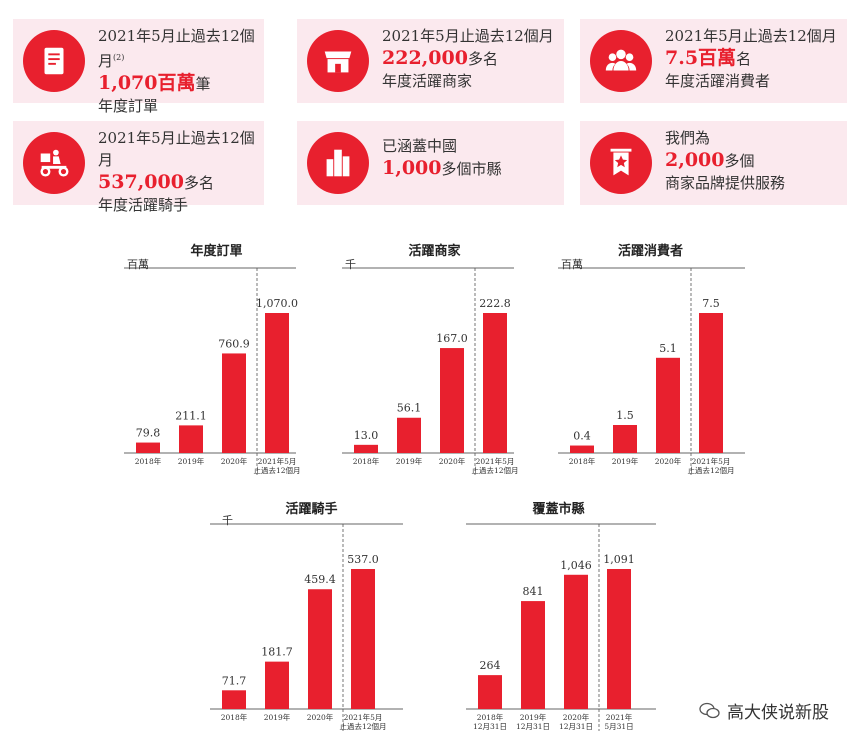  What do you see at coordinates (434, 251) in the screenshot?
I see `chart-title: 活躍商家` at bounding box center [434, 251].